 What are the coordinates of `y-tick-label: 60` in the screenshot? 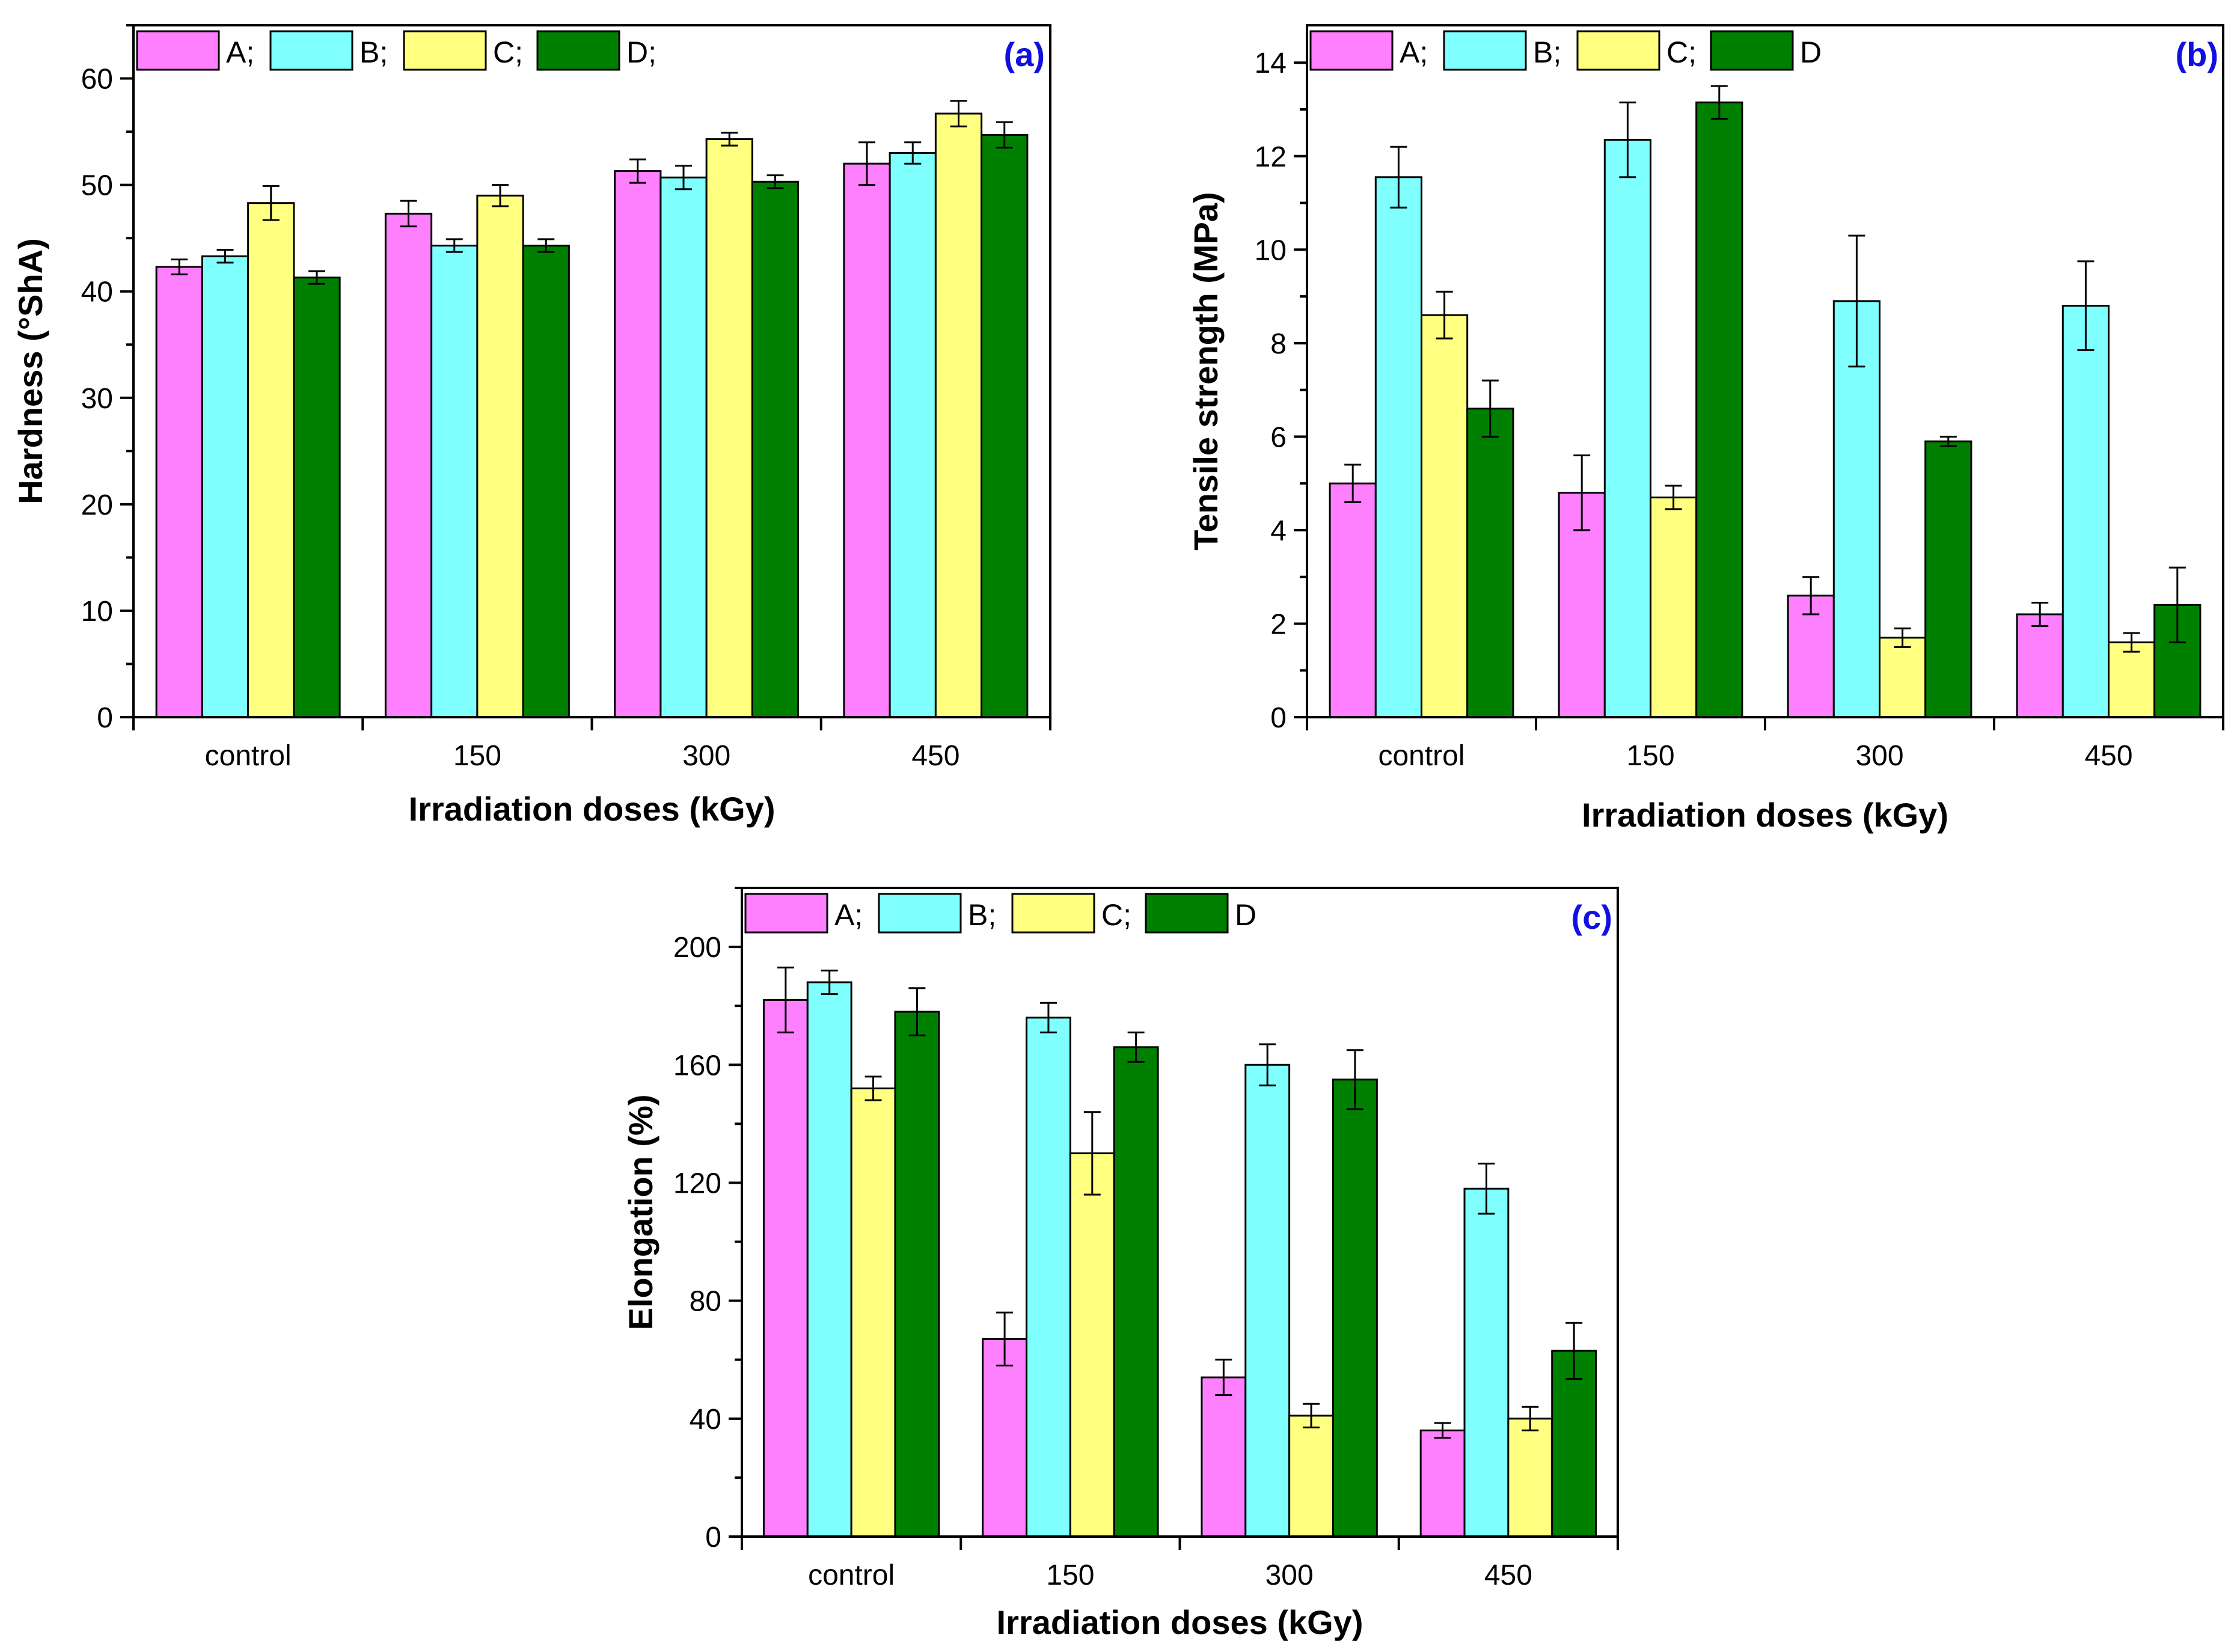 It's located at (97, 80).